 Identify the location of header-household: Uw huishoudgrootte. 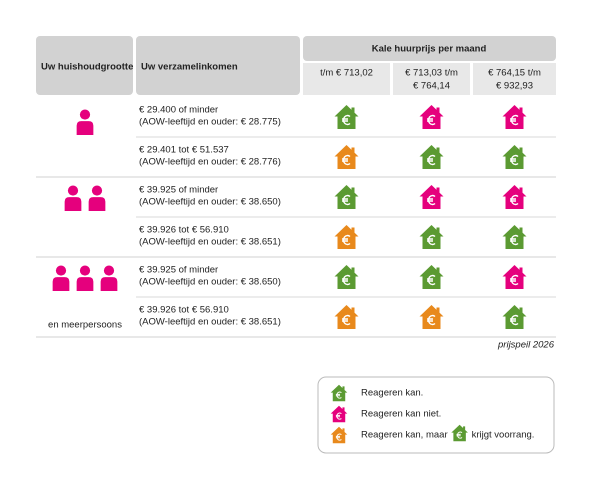
(87, 67).